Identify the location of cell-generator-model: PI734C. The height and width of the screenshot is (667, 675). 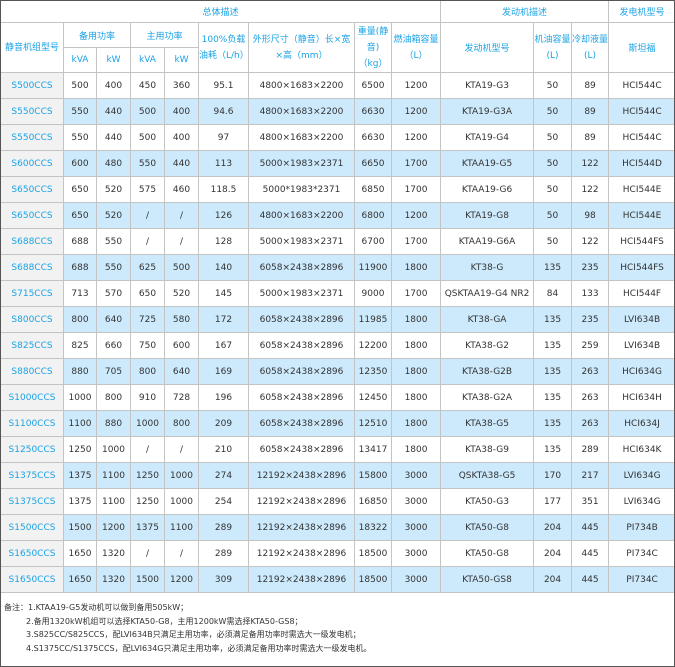
(641, 553).